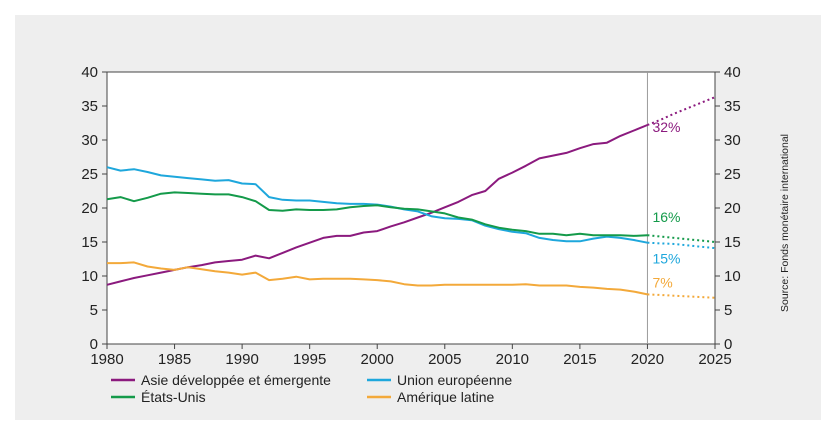  Describe the element at coordinates (732, 242) in the screenshot. I see `y-tick-label-right: 15` at that location.